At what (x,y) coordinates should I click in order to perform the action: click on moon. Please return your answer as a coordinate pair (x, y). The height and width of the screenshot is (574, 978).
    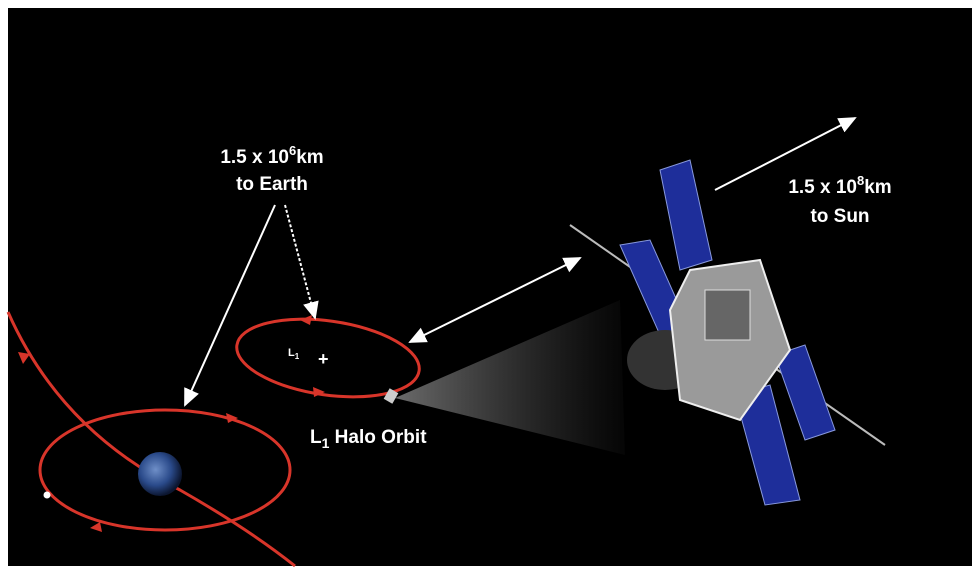
    Looking at the image, I should click on (47, 495).